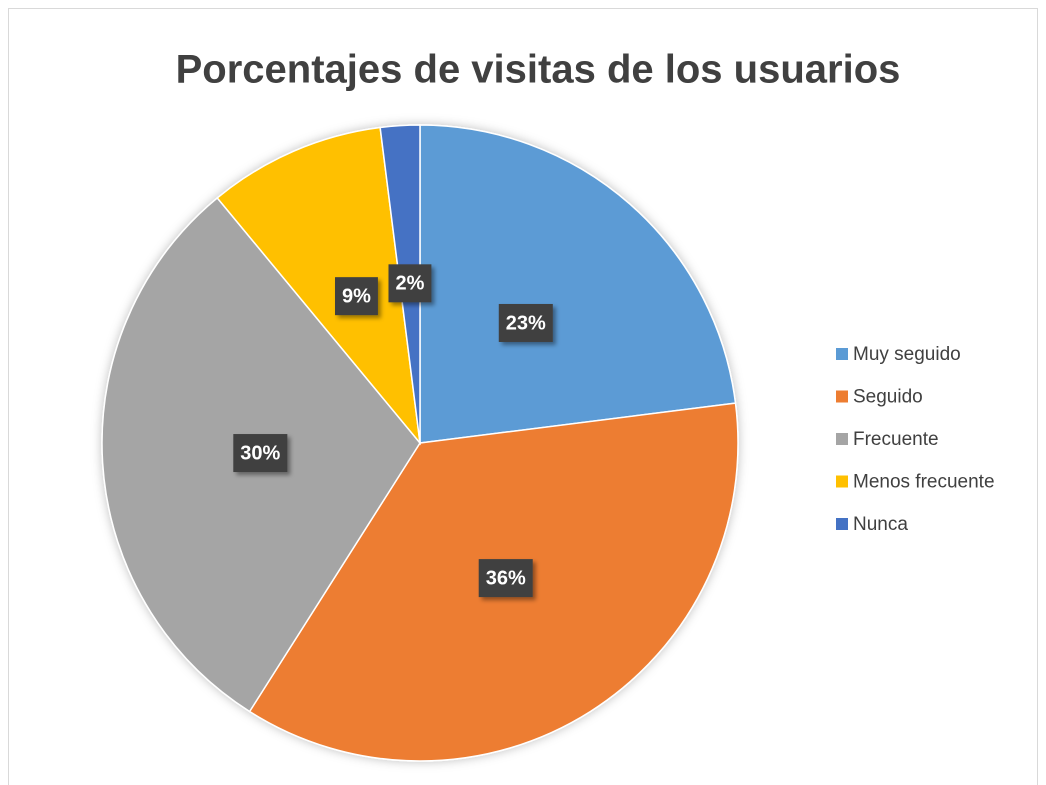 The height and width of the screenshot is (785, 1046). Describe the element at coordinates (924, 482) in the screenshot. I see `legend-label: Menos frecuente` at that location.